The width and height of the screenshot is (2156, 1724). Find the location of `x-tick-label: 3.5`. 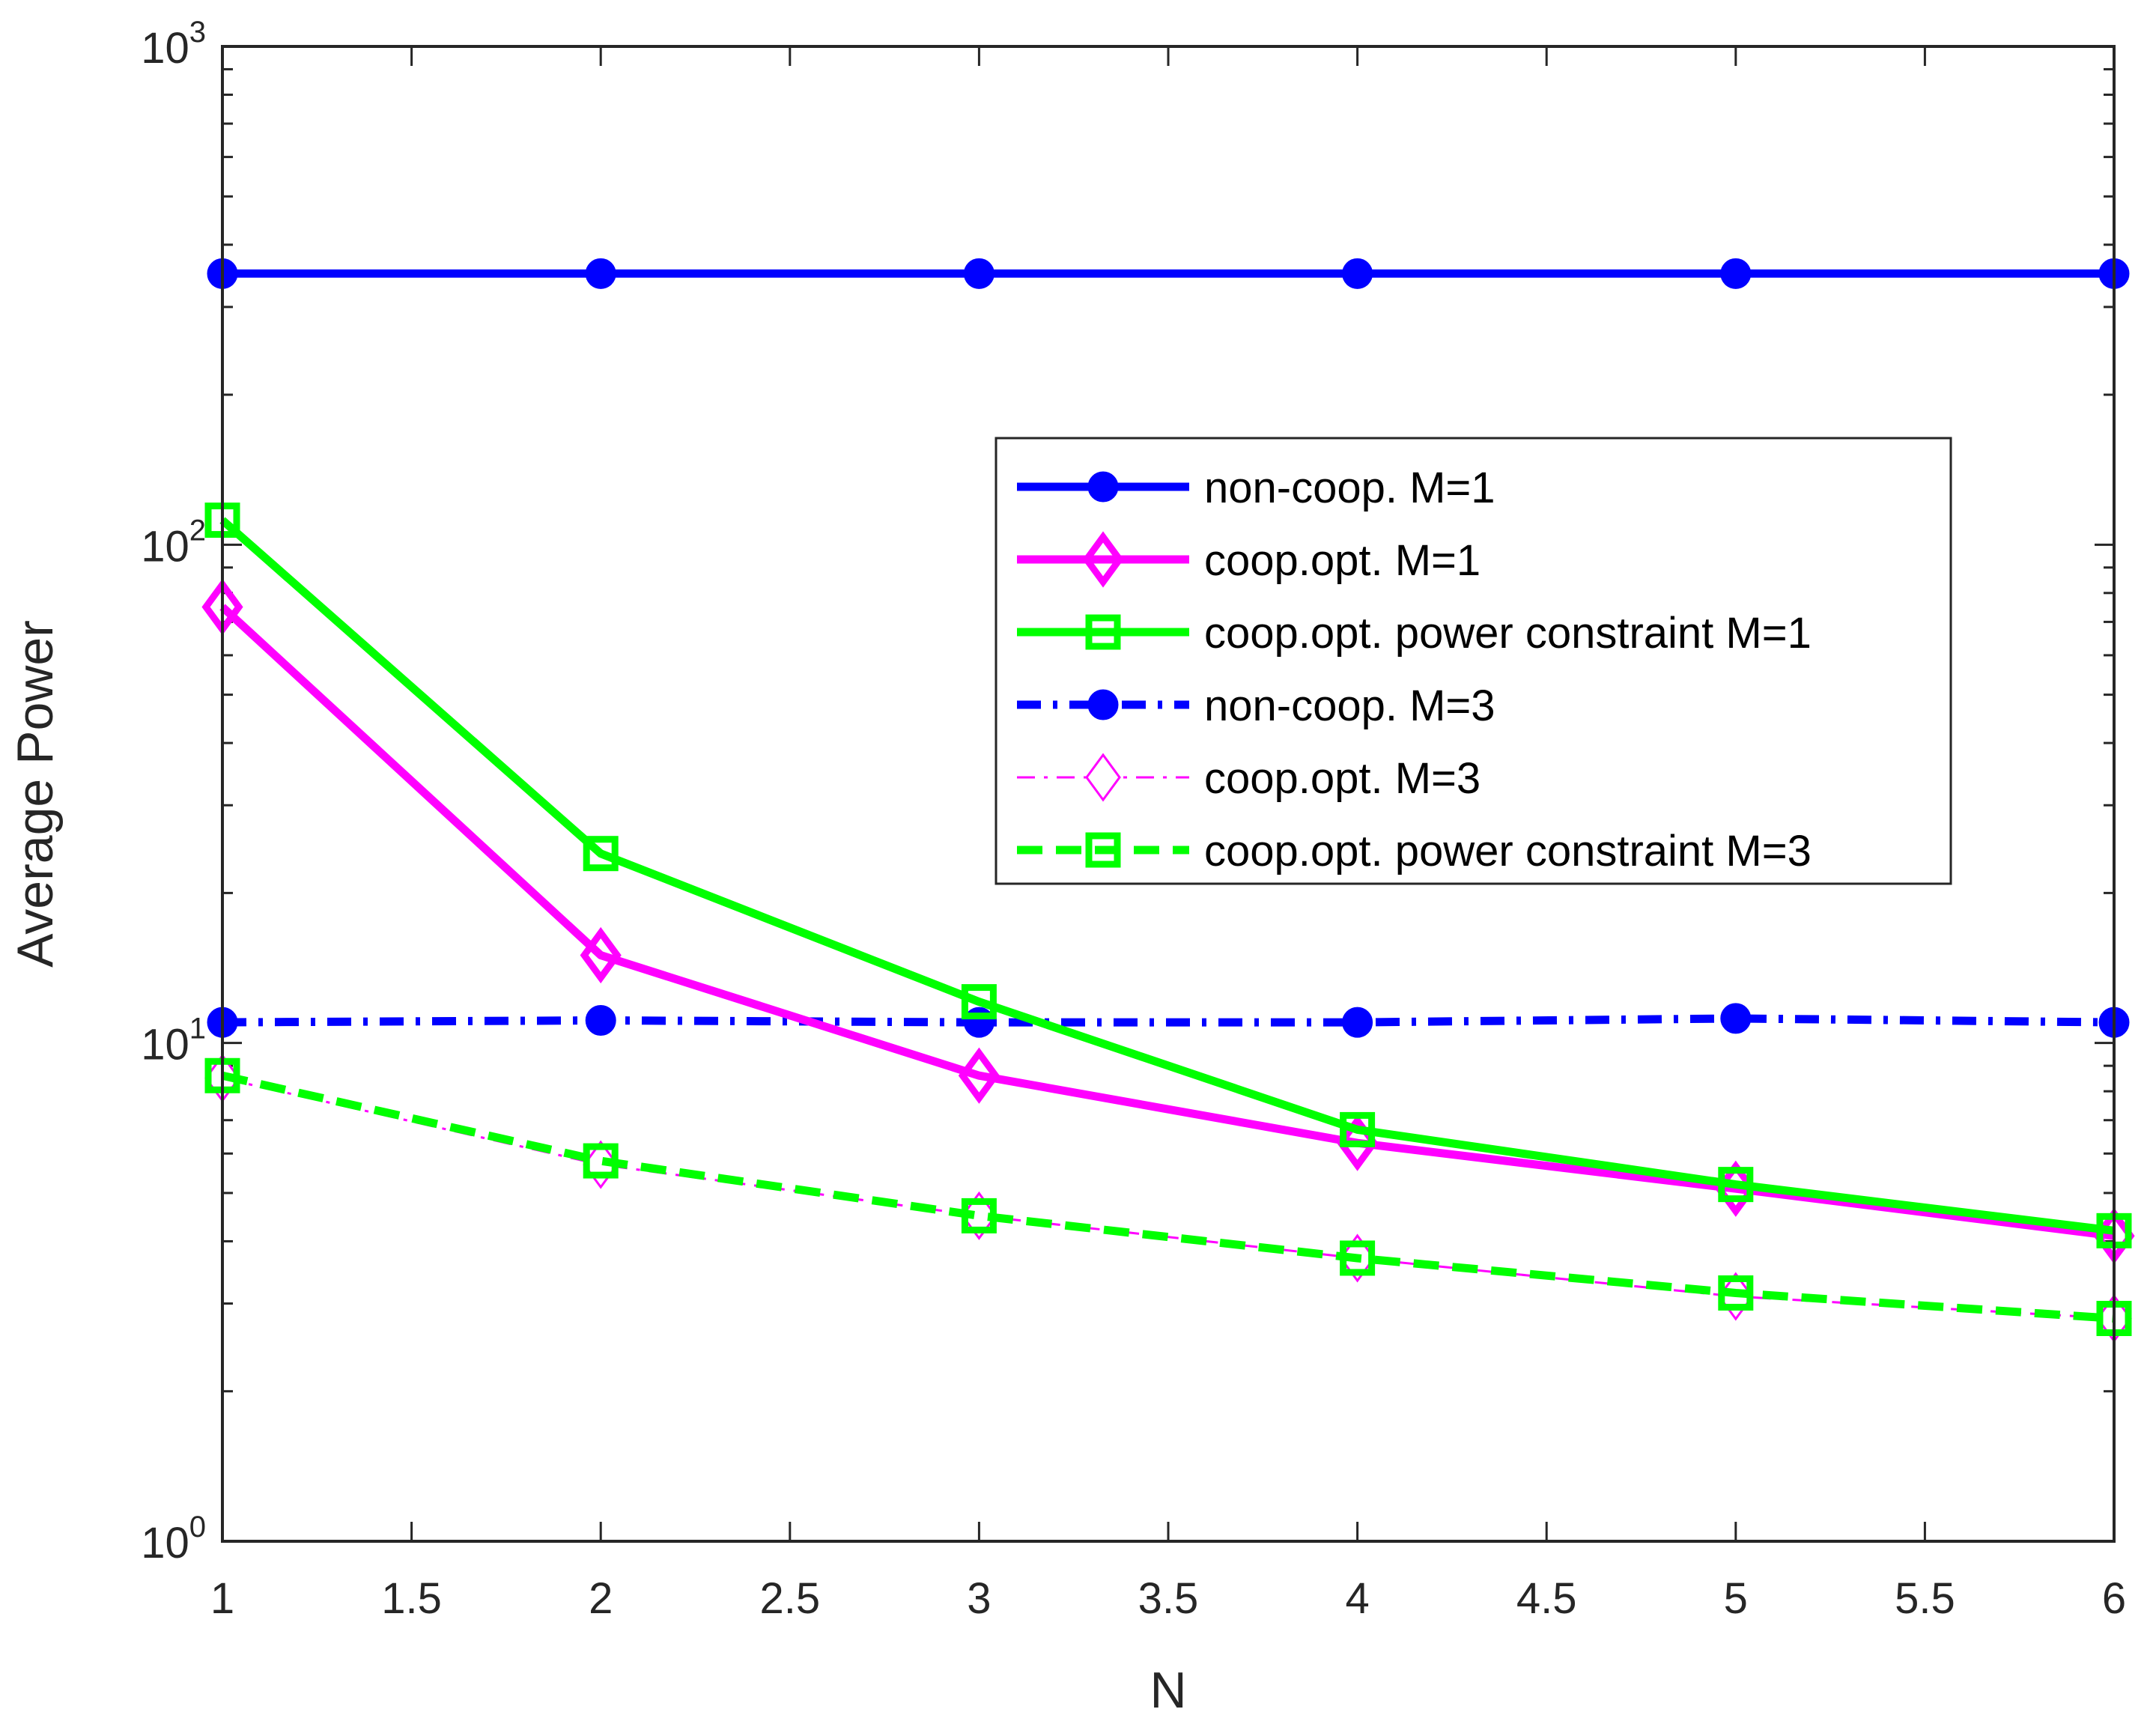

x-tick-label: 3.5 is located at coordinates (1168, 1598).